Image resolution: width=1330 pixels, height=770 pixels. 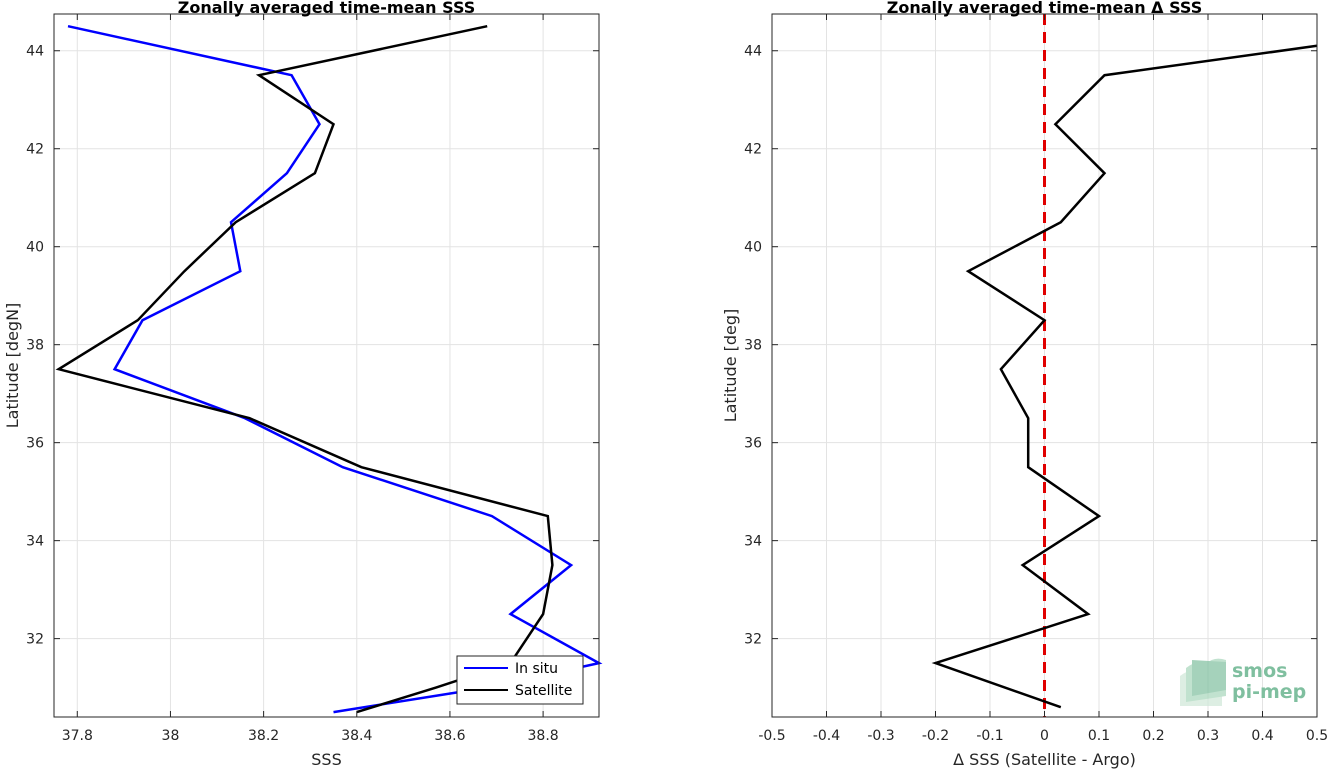 What do you see at coordinates (536, 669) in the screenshot?
I see `legend-label-in-situ: In situ` at bounding box center [536, 669].